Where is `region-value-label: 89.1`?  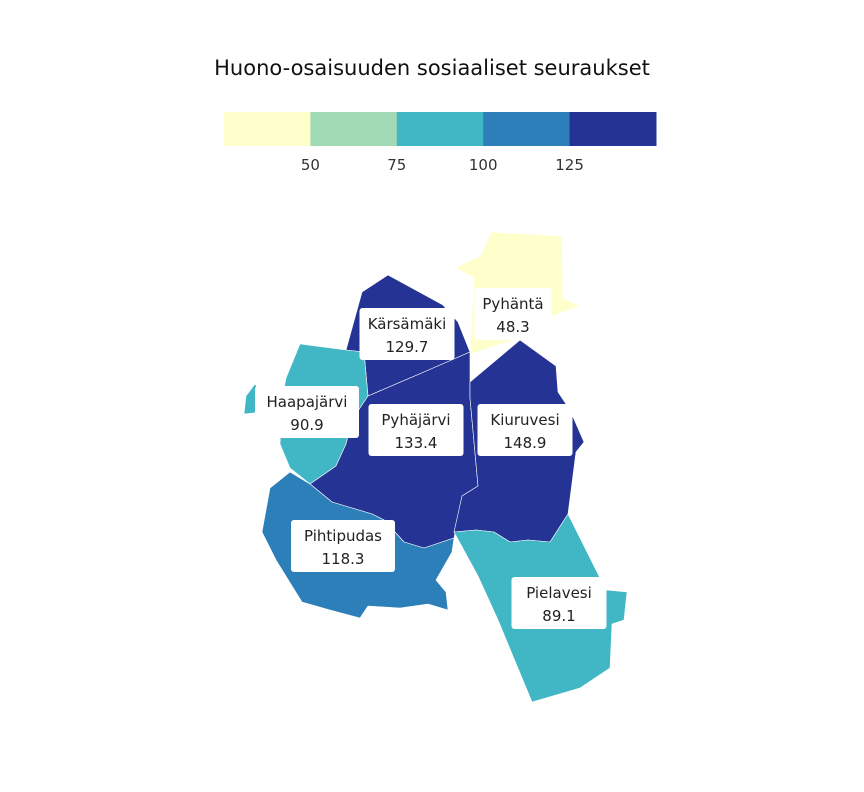 region-value-label: 89.1 is located at coordinates (558, 616).